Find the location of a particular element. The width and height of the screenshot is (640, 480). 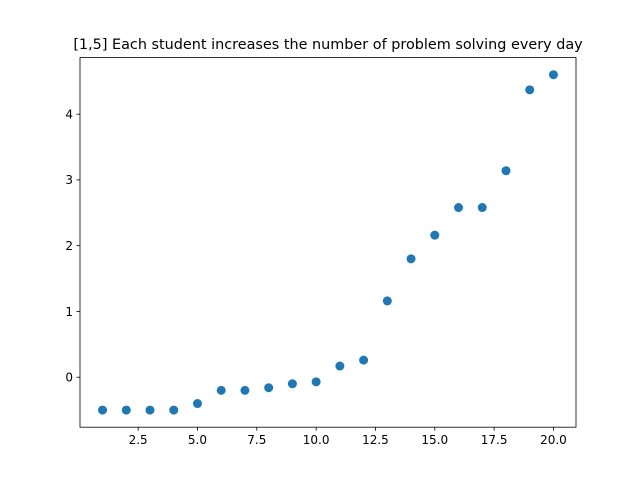

y-tick-label: 2 is located at coordinates (69, 246).